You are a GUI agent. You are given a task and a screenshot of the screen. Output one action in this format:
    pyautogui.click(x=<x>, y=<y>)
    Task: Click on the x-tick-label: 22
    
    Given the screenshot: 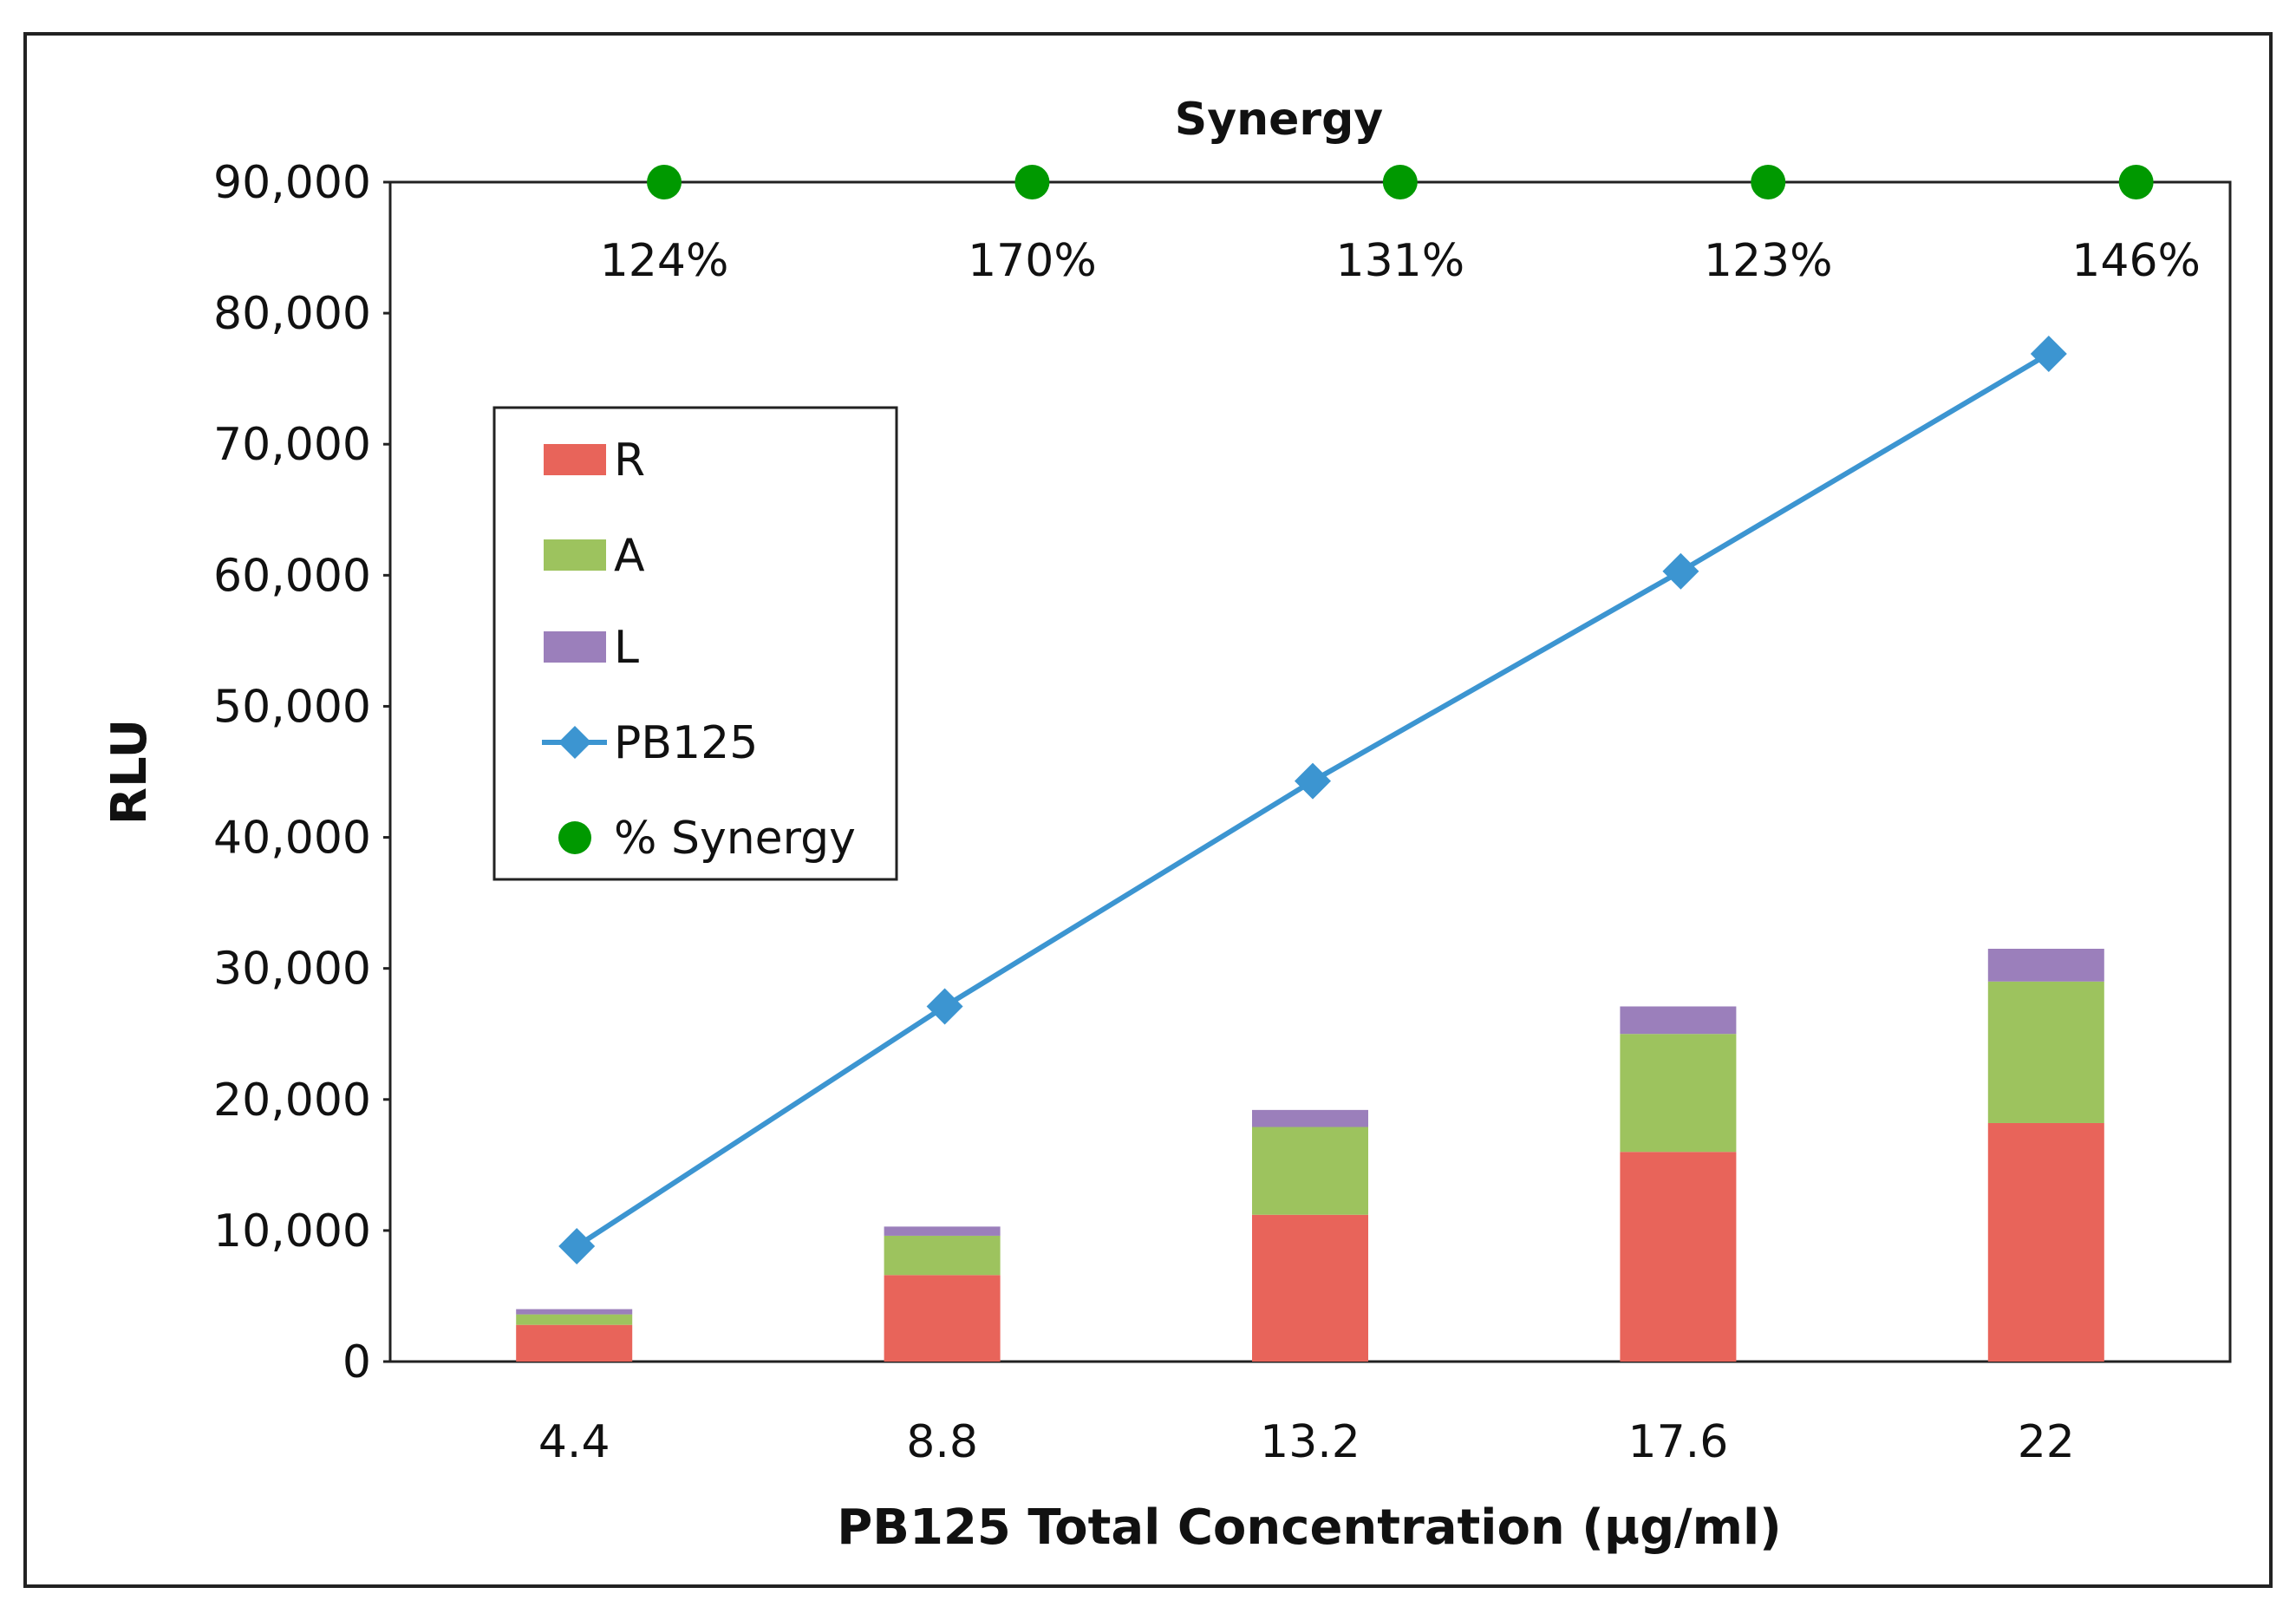 What is the action you would take?
    pyautogui.click(x=2046, y=1442)
    